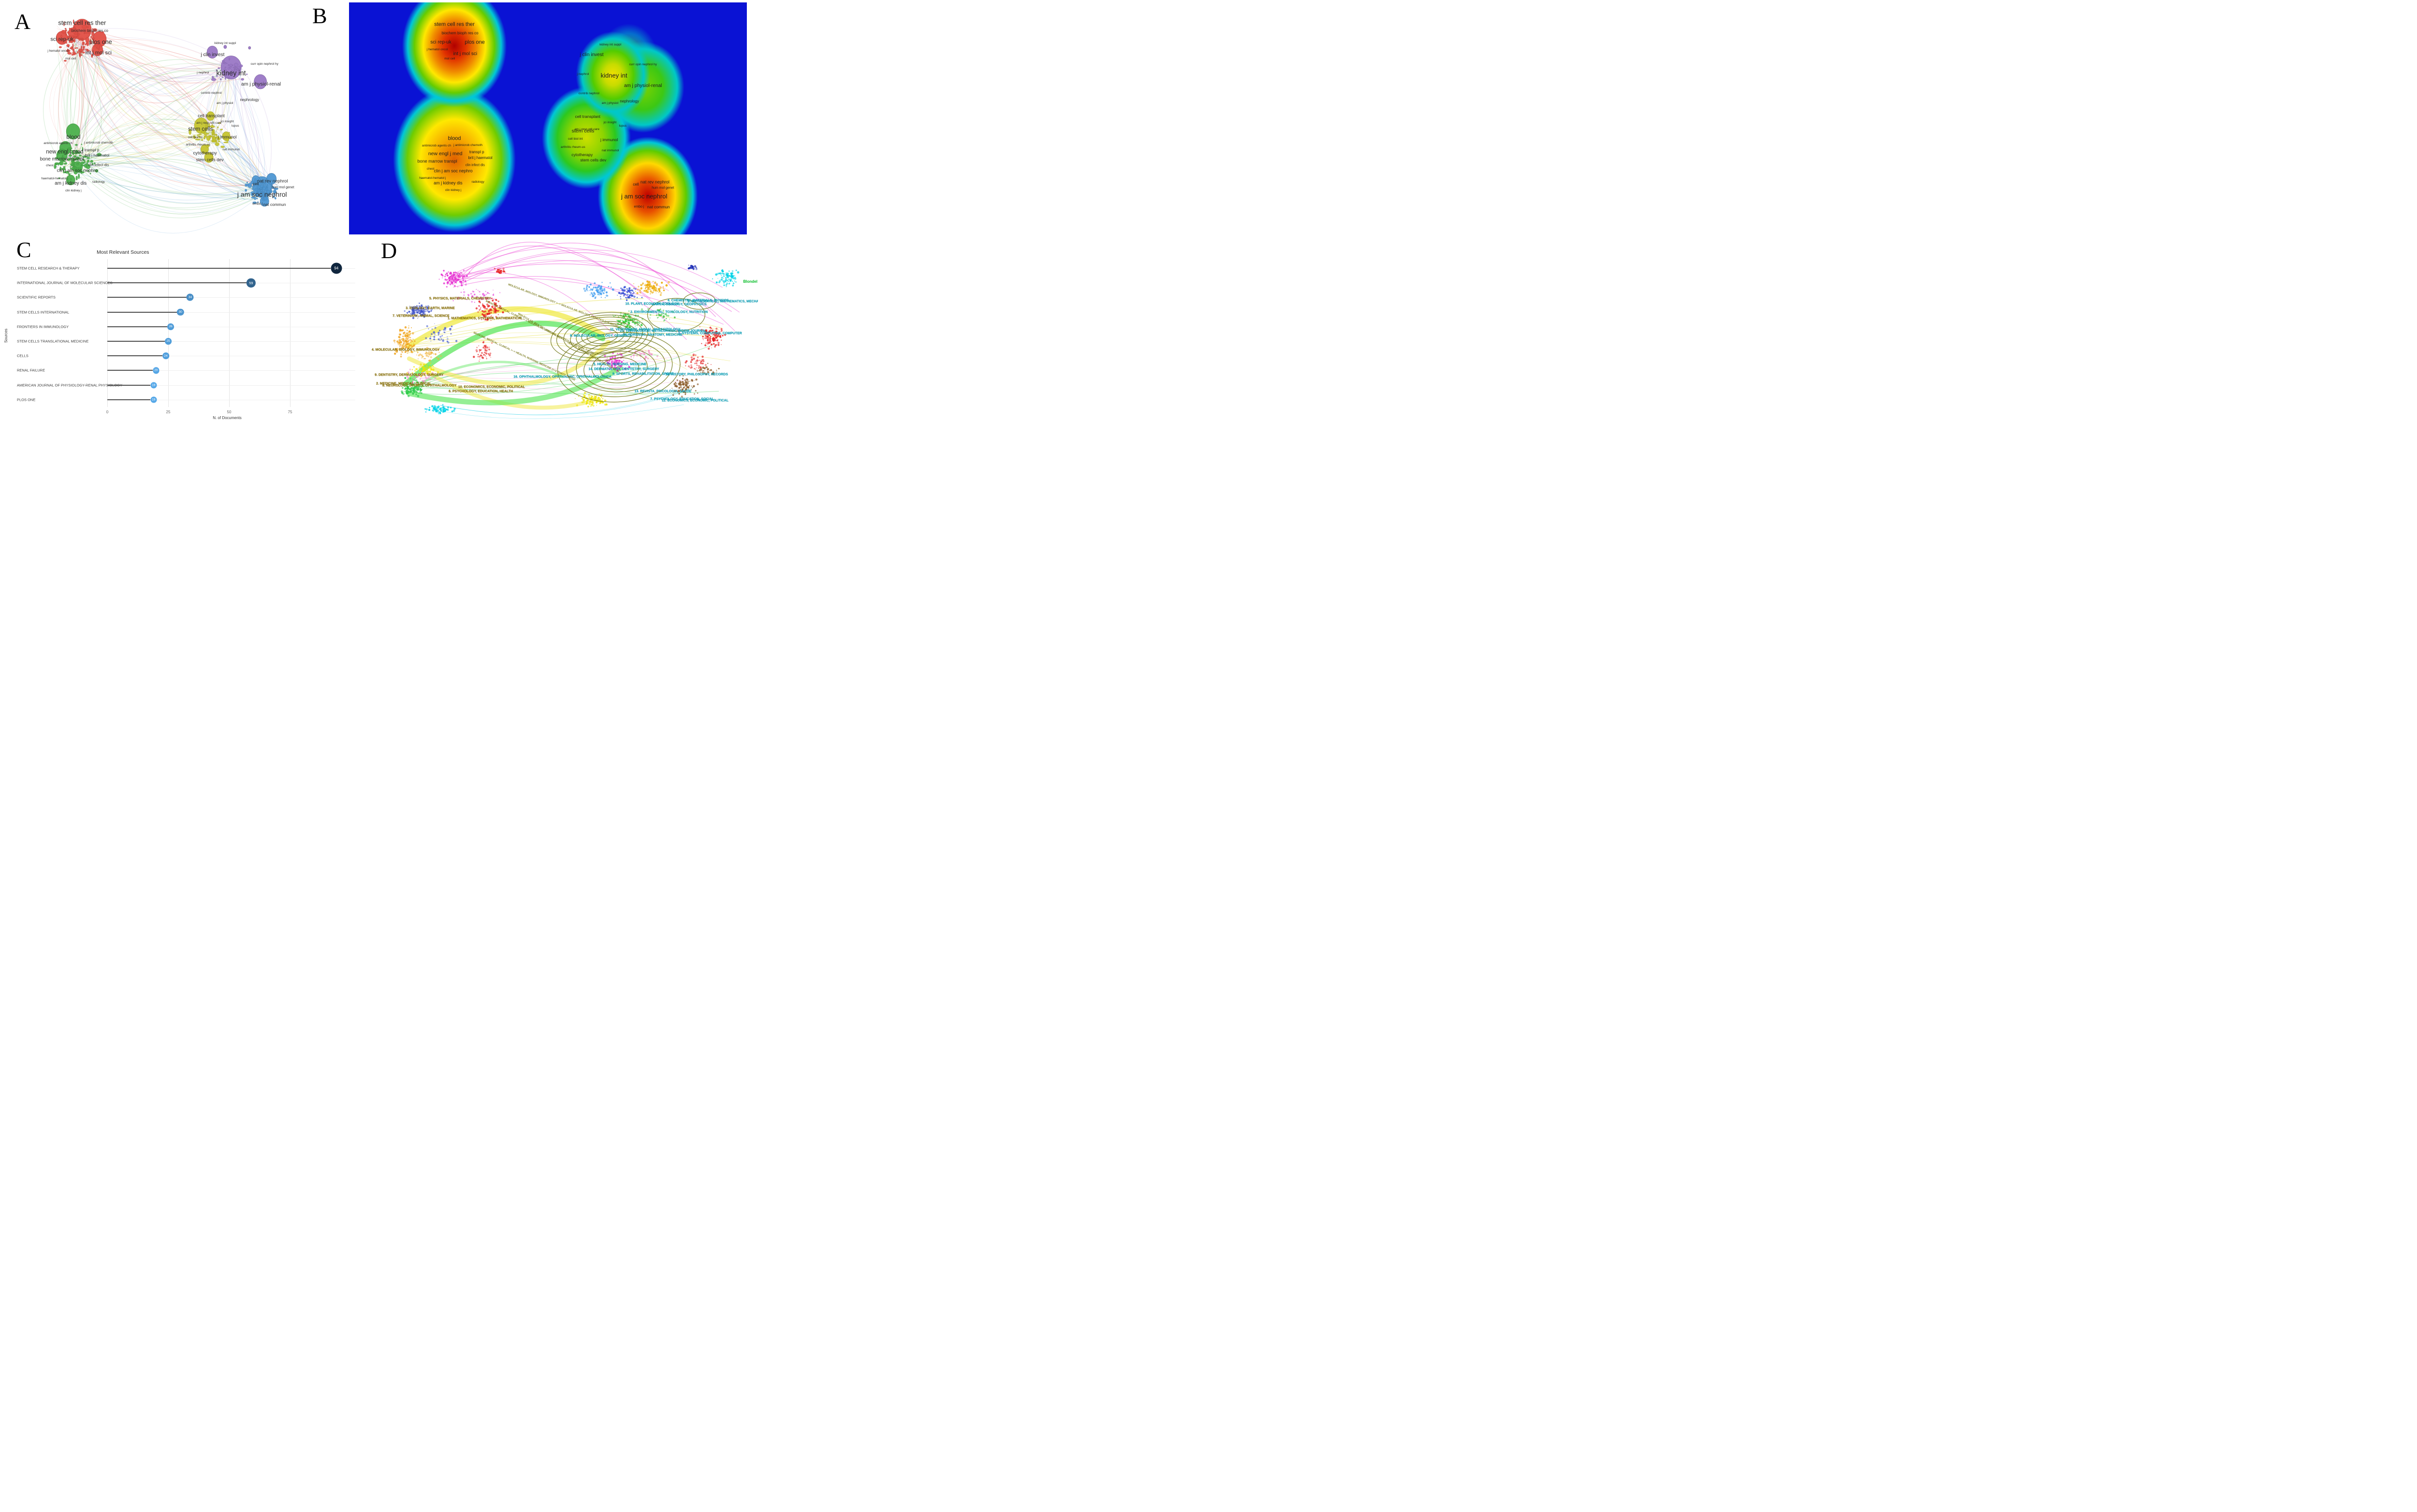 Image resolution: width=2417 pixels, height=1512 pixels. I want to click on x-axis-label: N. of Documents, so click(228, 418).